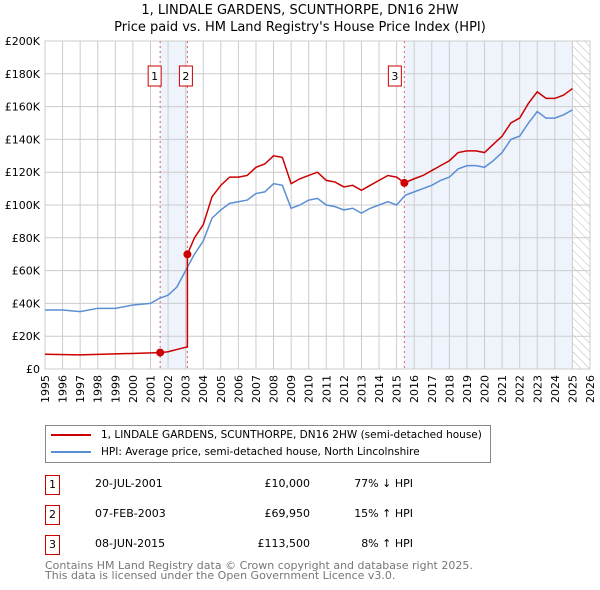 The width and height of the screenshot is (600, 590). What do you see at coordinates (23, 205) in the screenshot?
I see `y-tick-label: £100K` at bounding box center [23, 205].